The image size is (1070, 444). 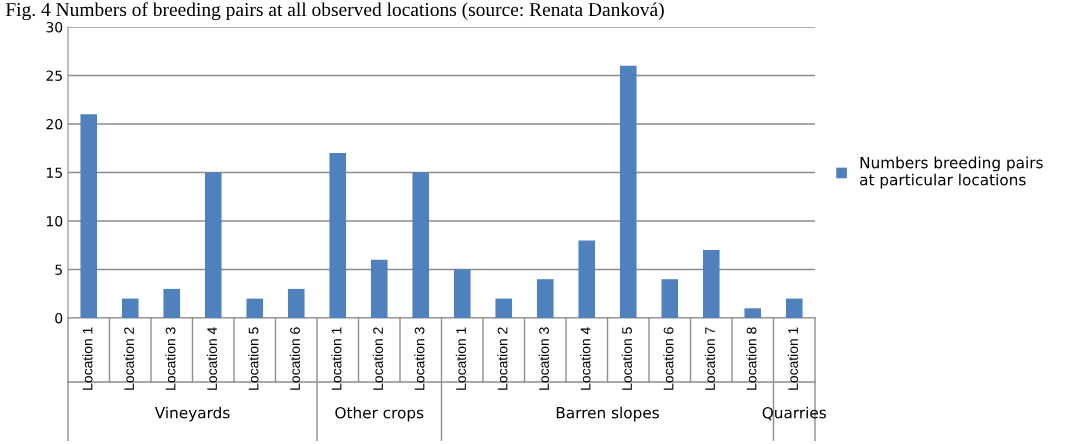 What do you see at coordinates (951, 172) in the screenshot?
I see `legend-label: Numbers breeding pairs at particular locations` at bounding box center [951, 172].